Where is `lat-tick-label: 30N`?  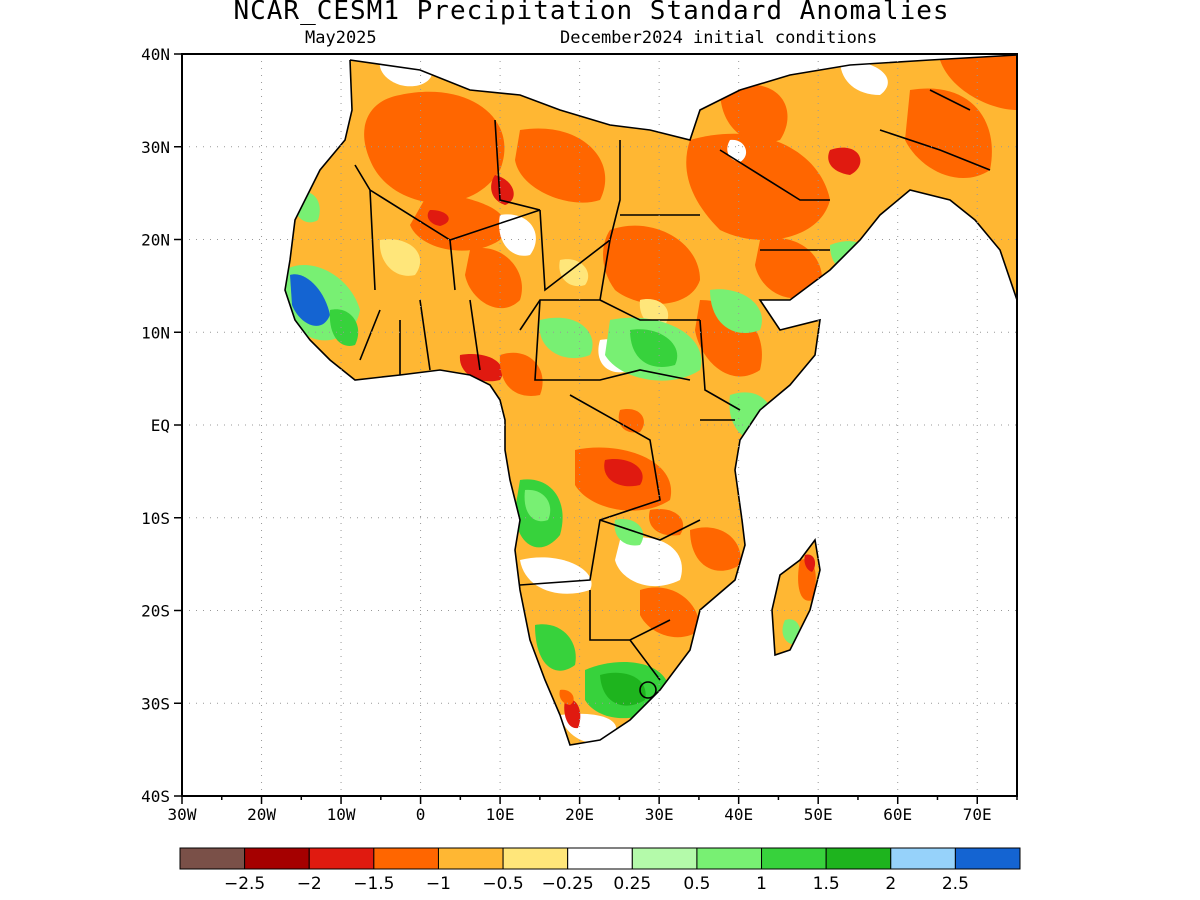
lat-tick-label: 30N is located at coordinates (155, 147).